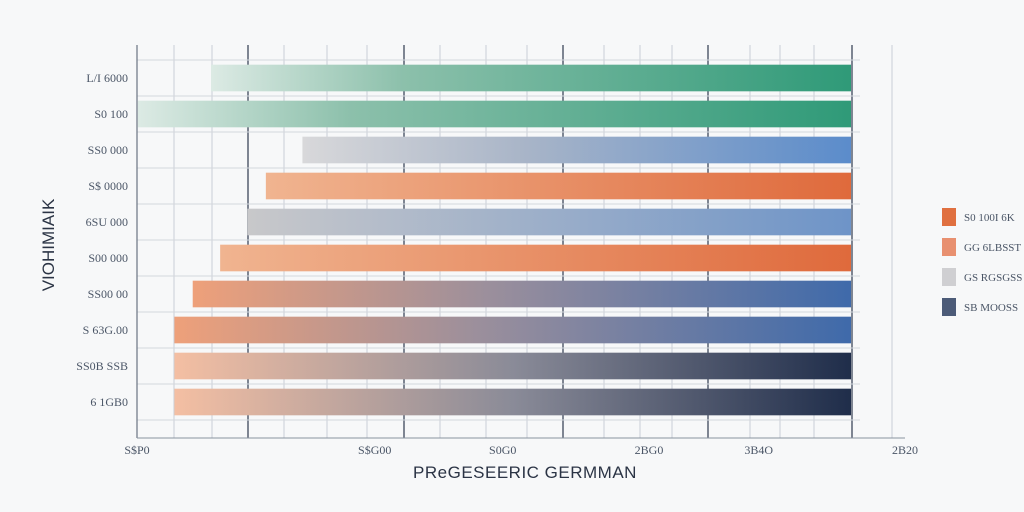  What do you see at coordinates (982, 262) in the screenshot?
I see `legend: S0 100I 6K GG 6LBSST GS RGSGSS SB MOOSS` at bounding box center [982, 262].